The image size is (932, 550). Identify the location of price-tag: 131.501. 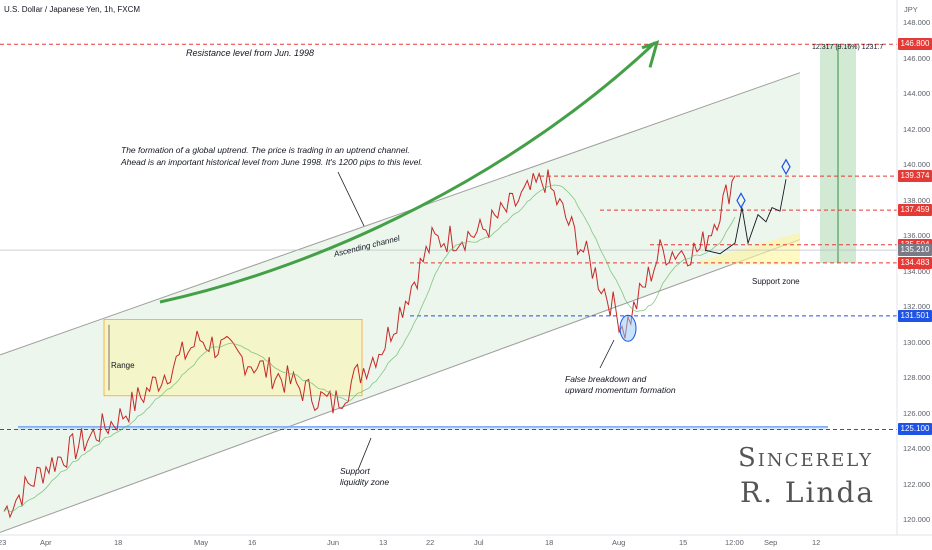
(915, 315).